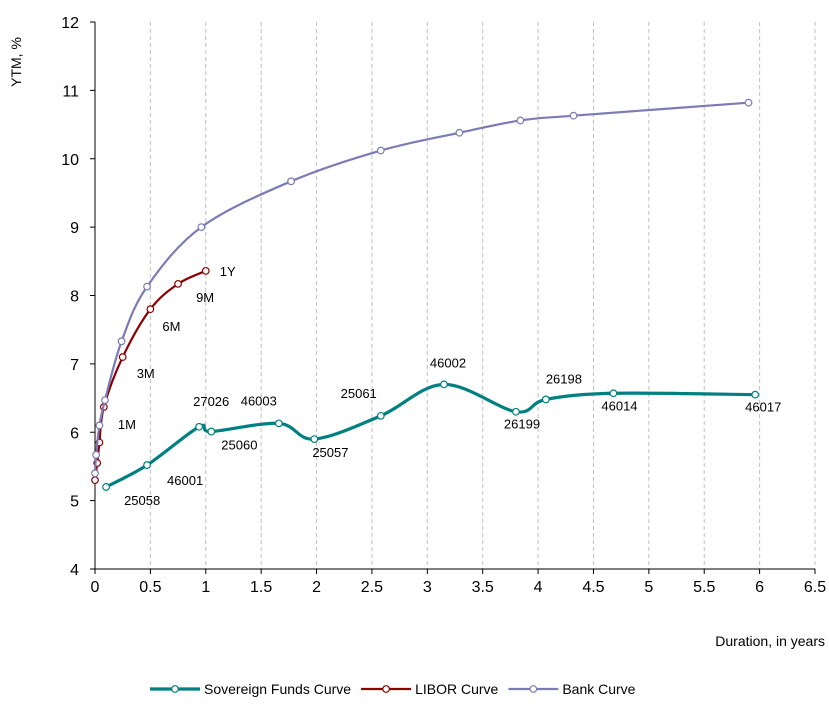 The width and height of the screenshot is (829, 704). I want to click on x-tick-label: 0.5, so click(150, 587).